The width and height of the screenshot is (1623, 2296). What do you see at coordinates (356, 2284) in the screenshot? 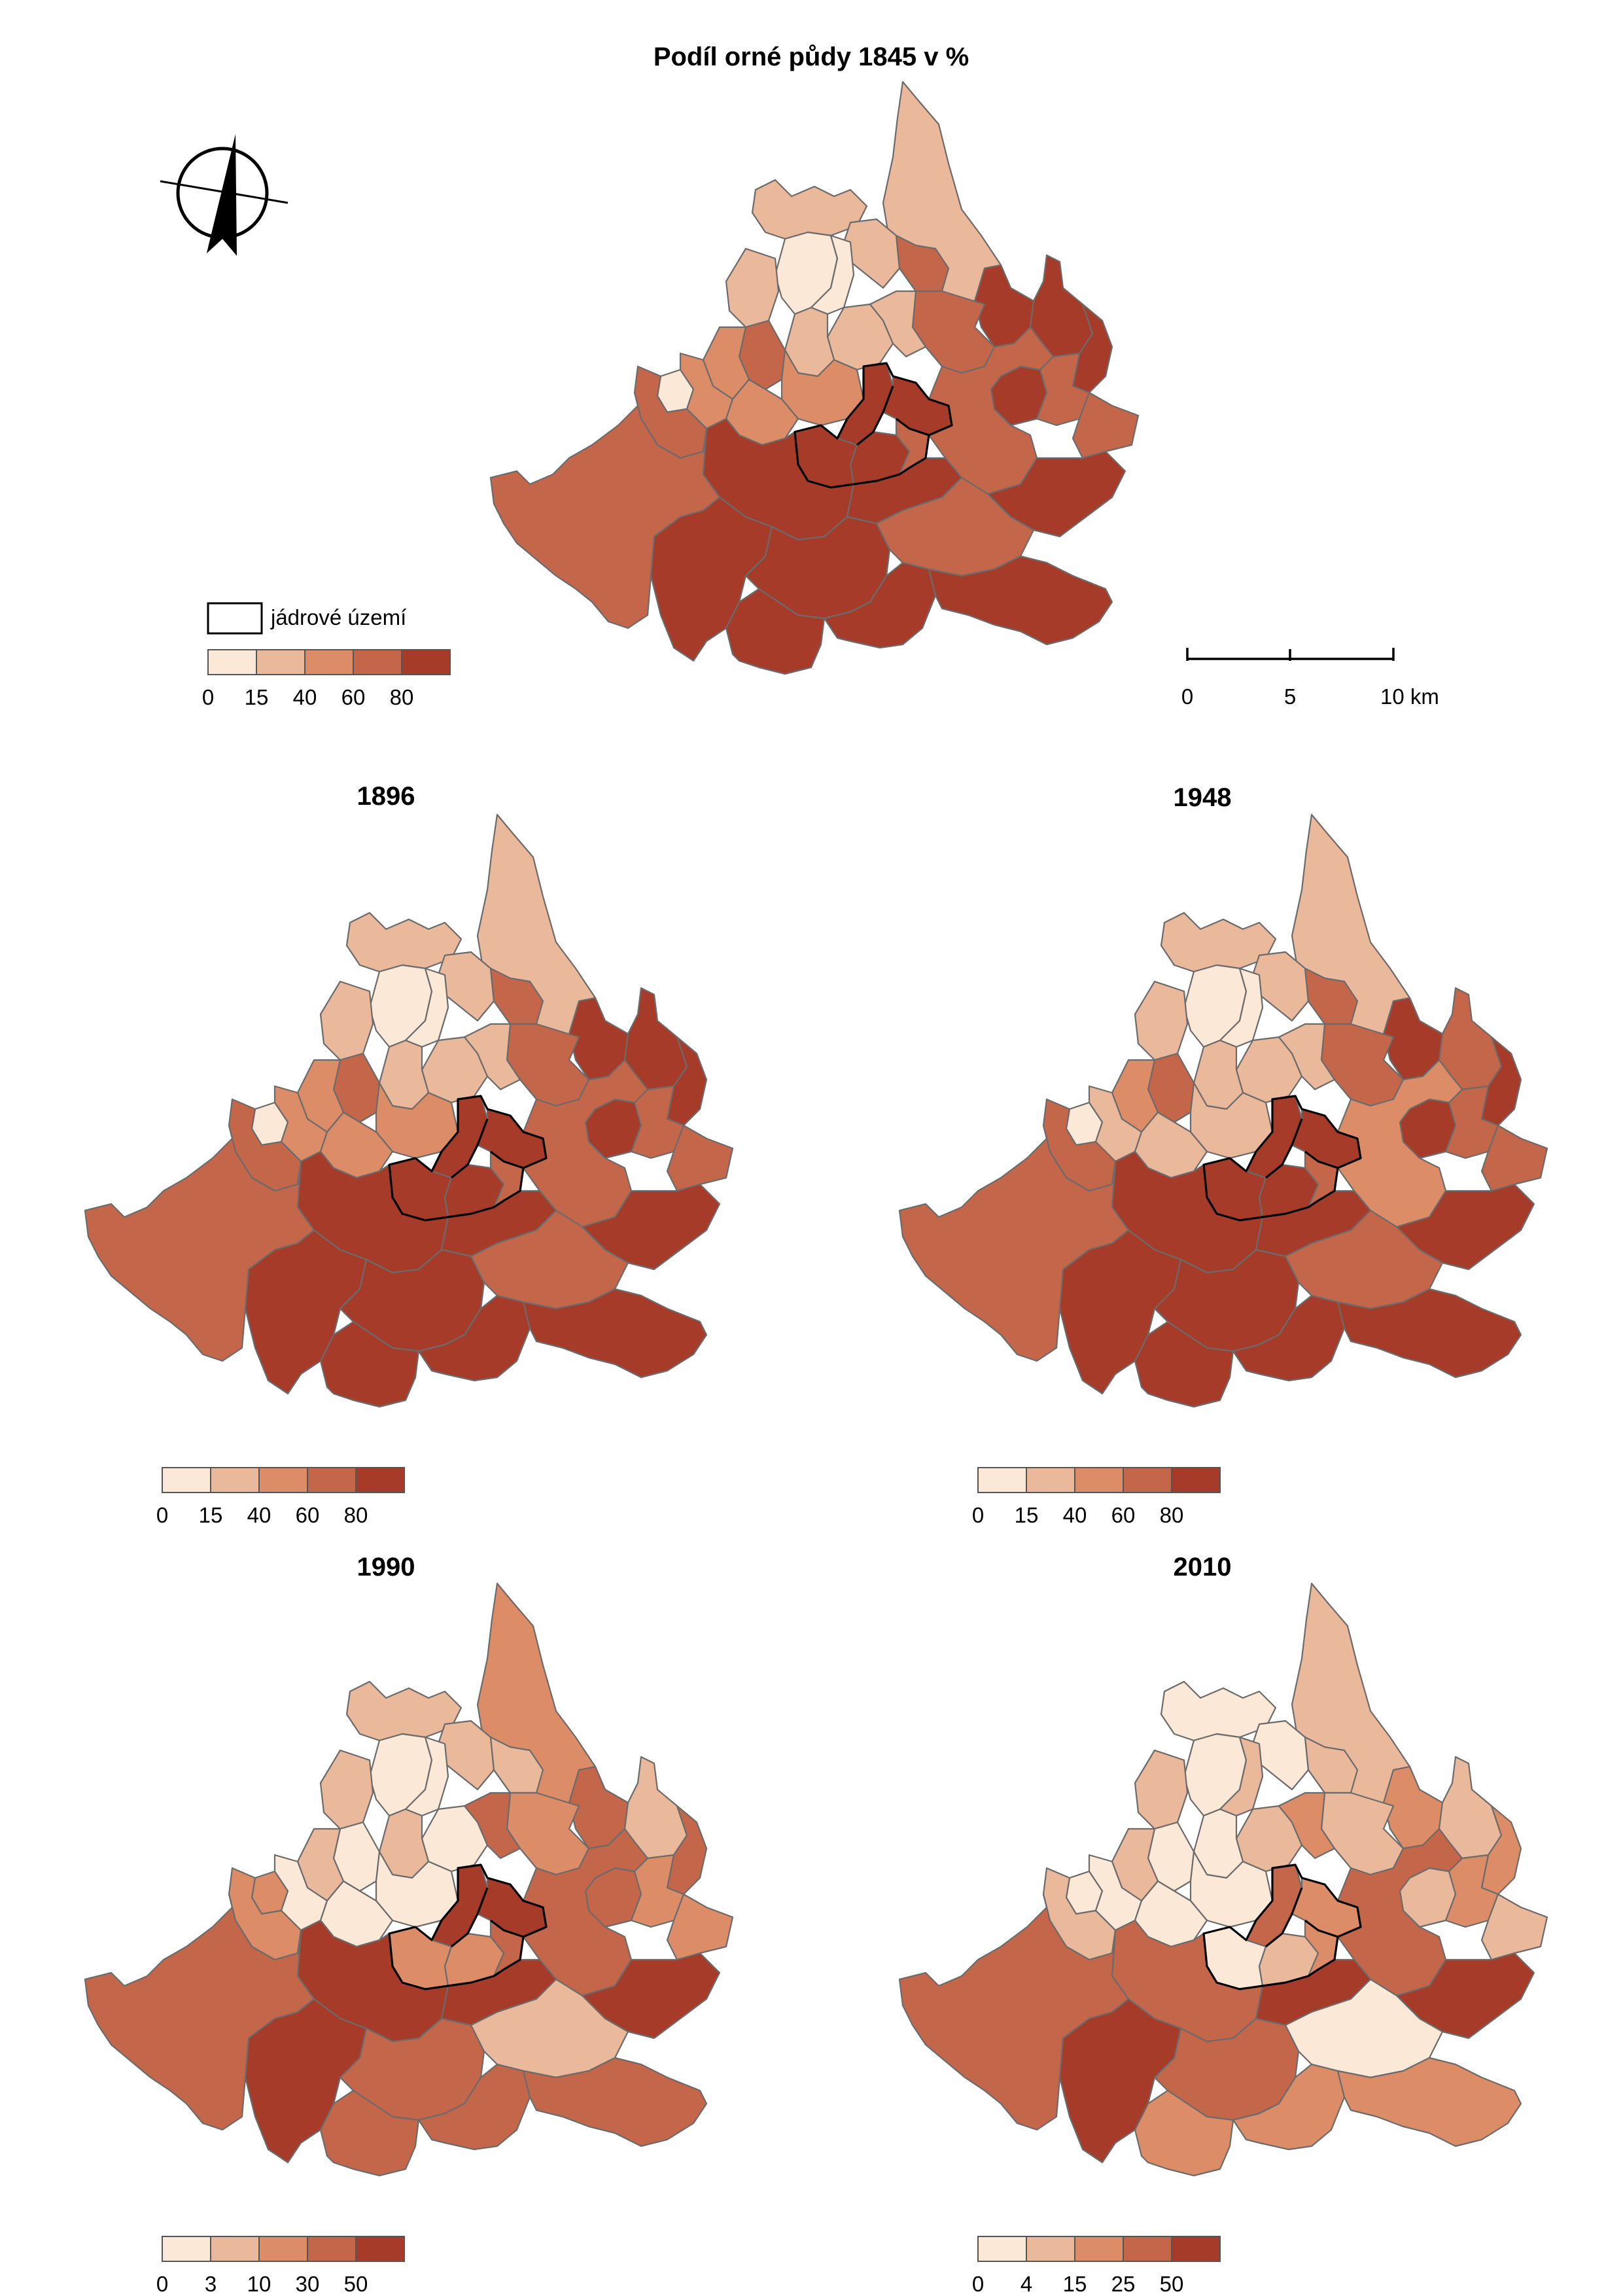
I see `legend-class-label: 50` at bounding box center [356, 2284].